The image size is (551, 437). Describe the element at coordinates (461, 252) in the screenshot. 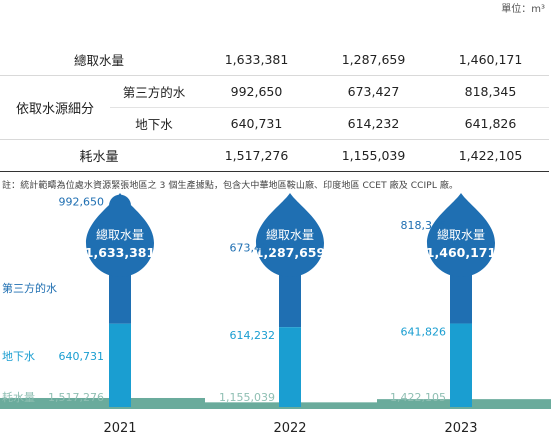

I see `drop-total-value: 1,460,171` at that location.